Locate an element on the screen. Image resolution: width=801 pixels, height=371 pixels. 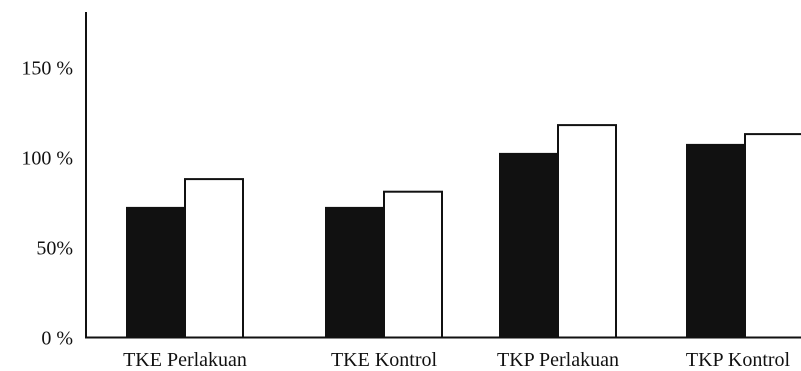
y-tick-label-0: 0 % is located at coordinates (57, 339).